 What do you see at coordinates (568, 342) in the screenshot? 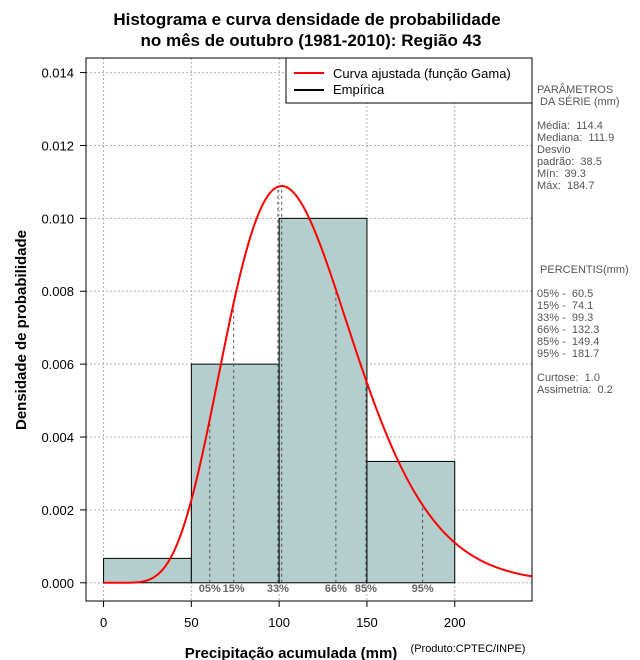
I see `percentile-85: 85% - 149.4` at bounding box center [568, 342].